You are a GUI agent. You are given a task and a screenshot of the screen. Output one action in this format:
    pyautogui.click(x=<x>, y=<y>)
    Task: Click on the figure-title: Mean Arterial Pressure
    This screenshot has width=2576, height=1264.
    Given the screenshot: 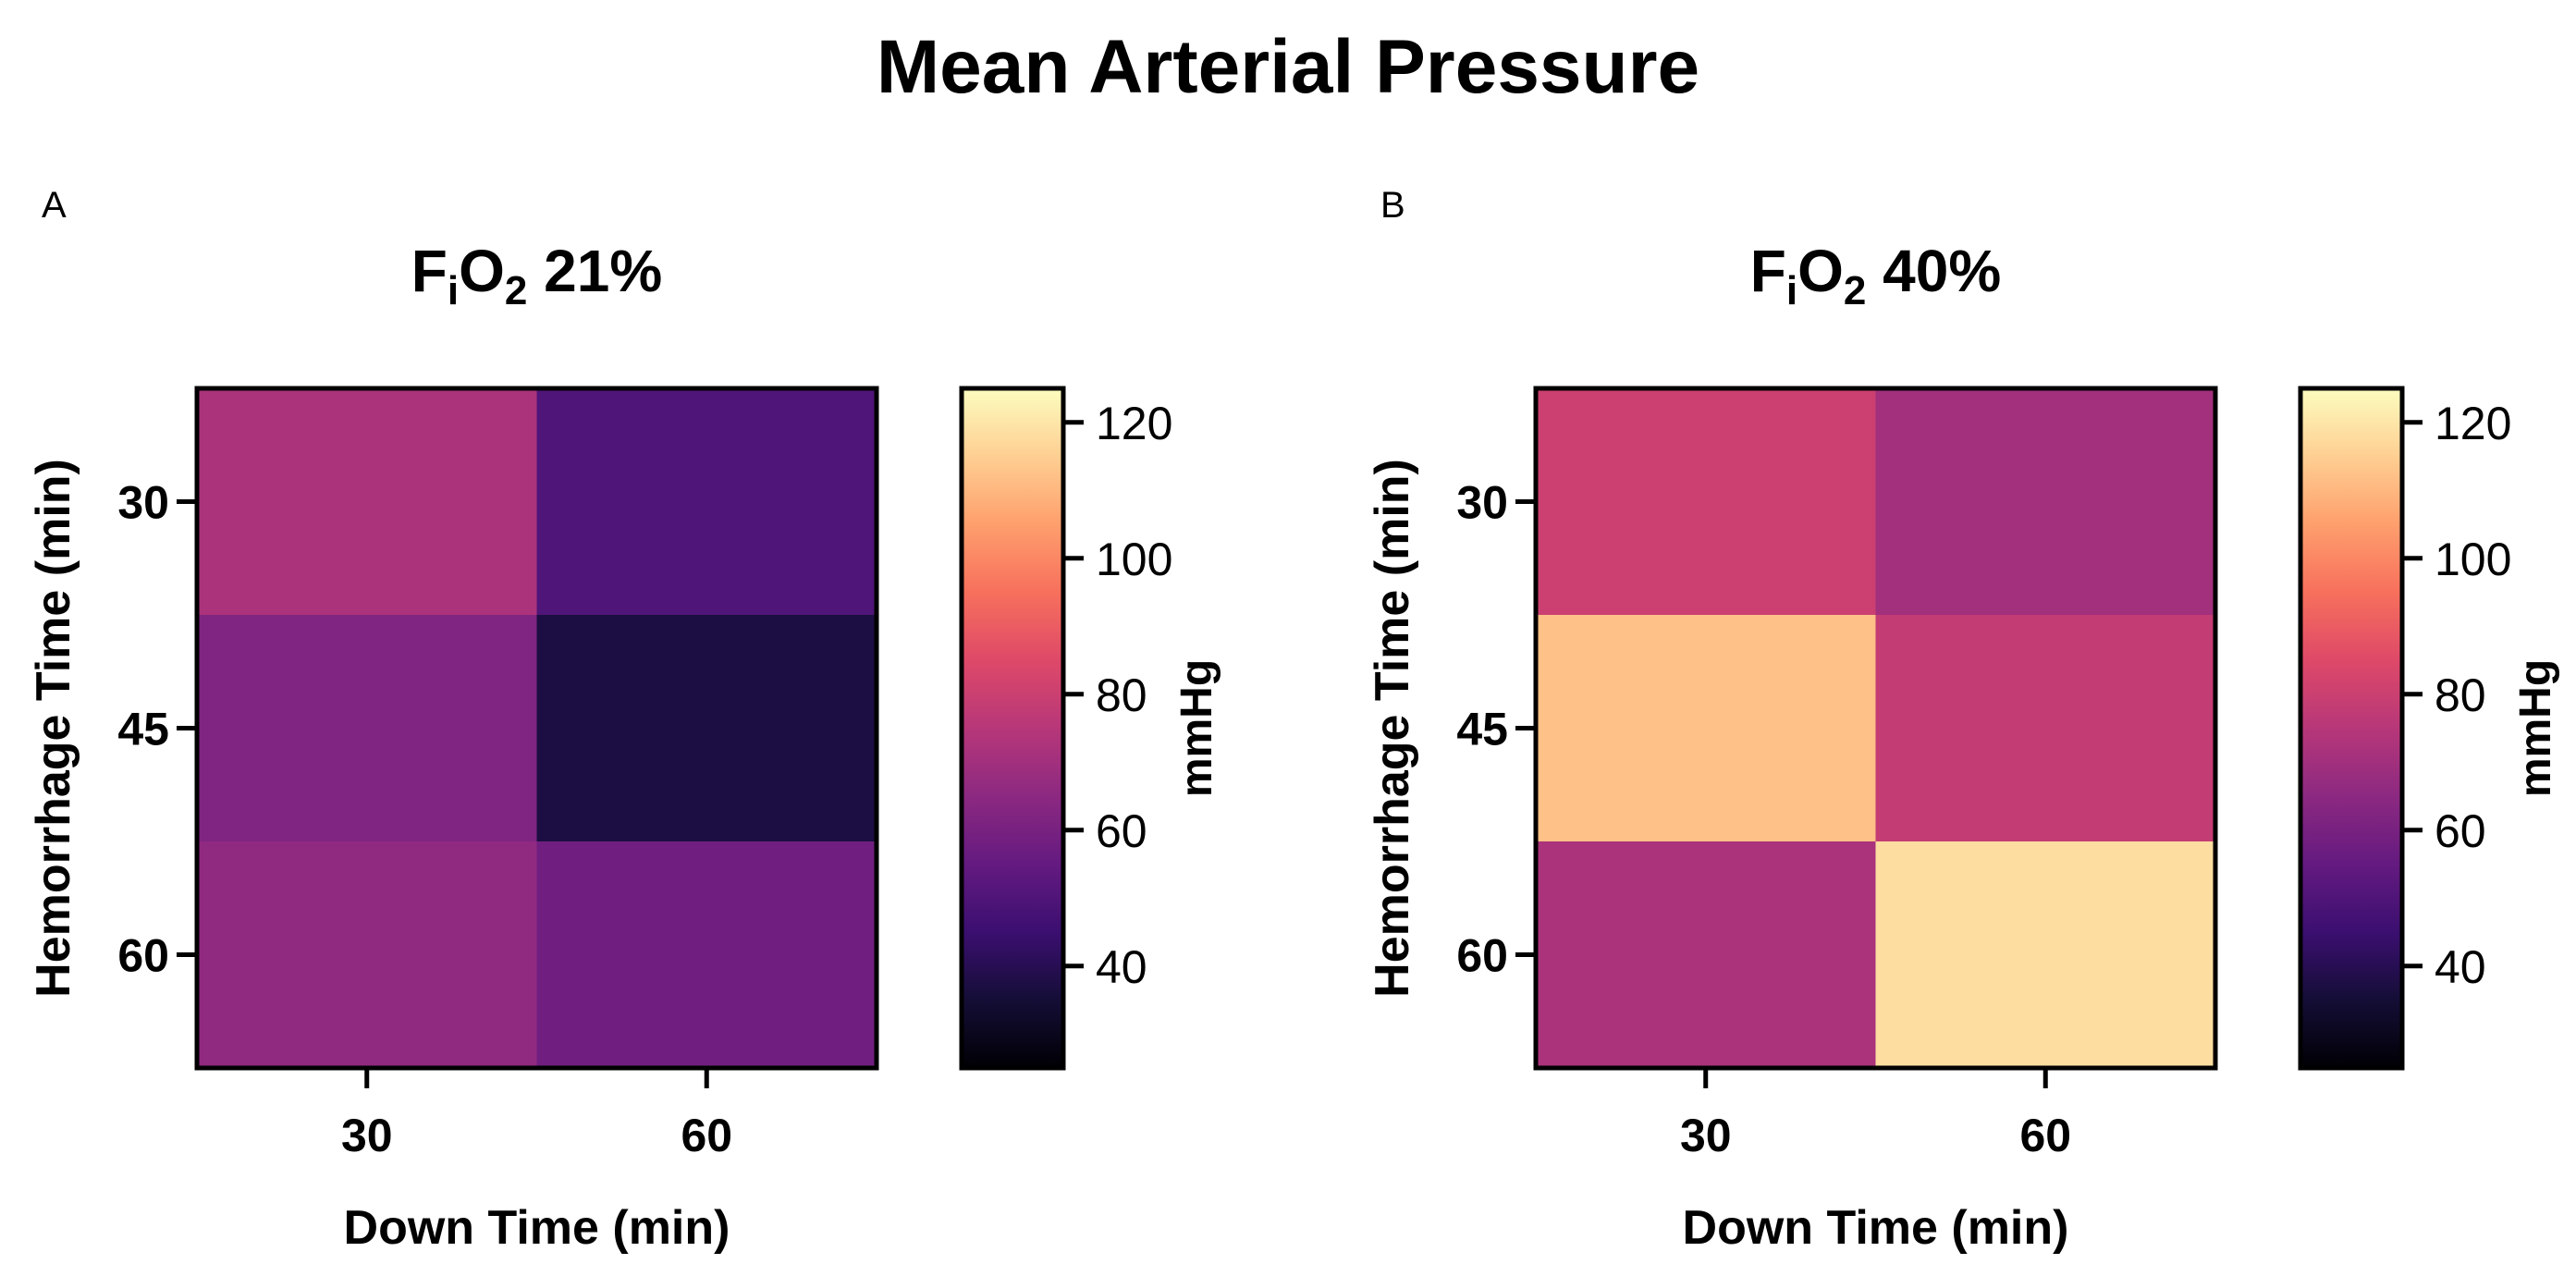 What is the action you would take?
    pyautogui.click(x=1288, y=67)
    